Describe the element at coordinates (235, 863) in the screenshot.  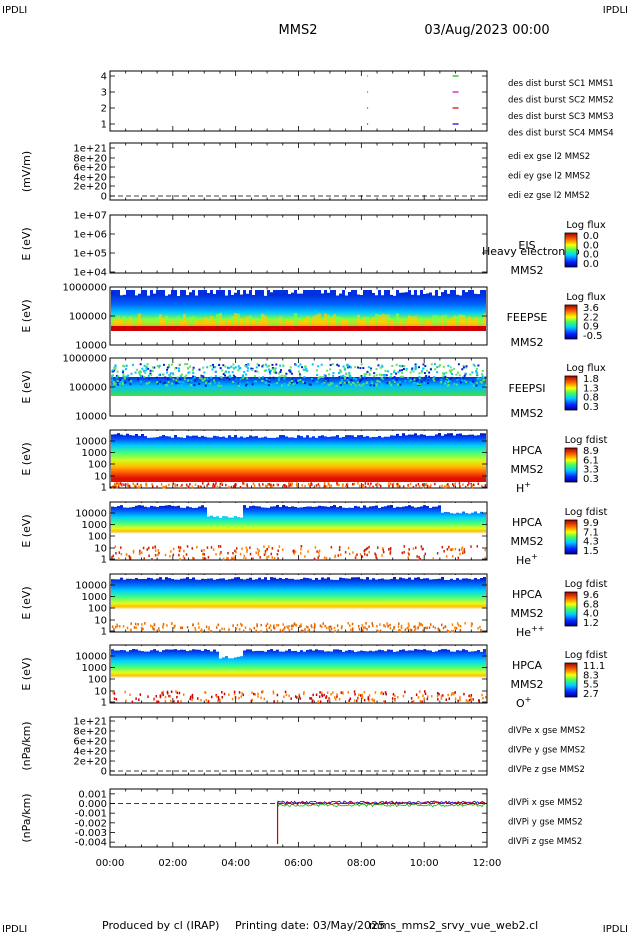
I see `x-tick-label: 04:00` at that location.